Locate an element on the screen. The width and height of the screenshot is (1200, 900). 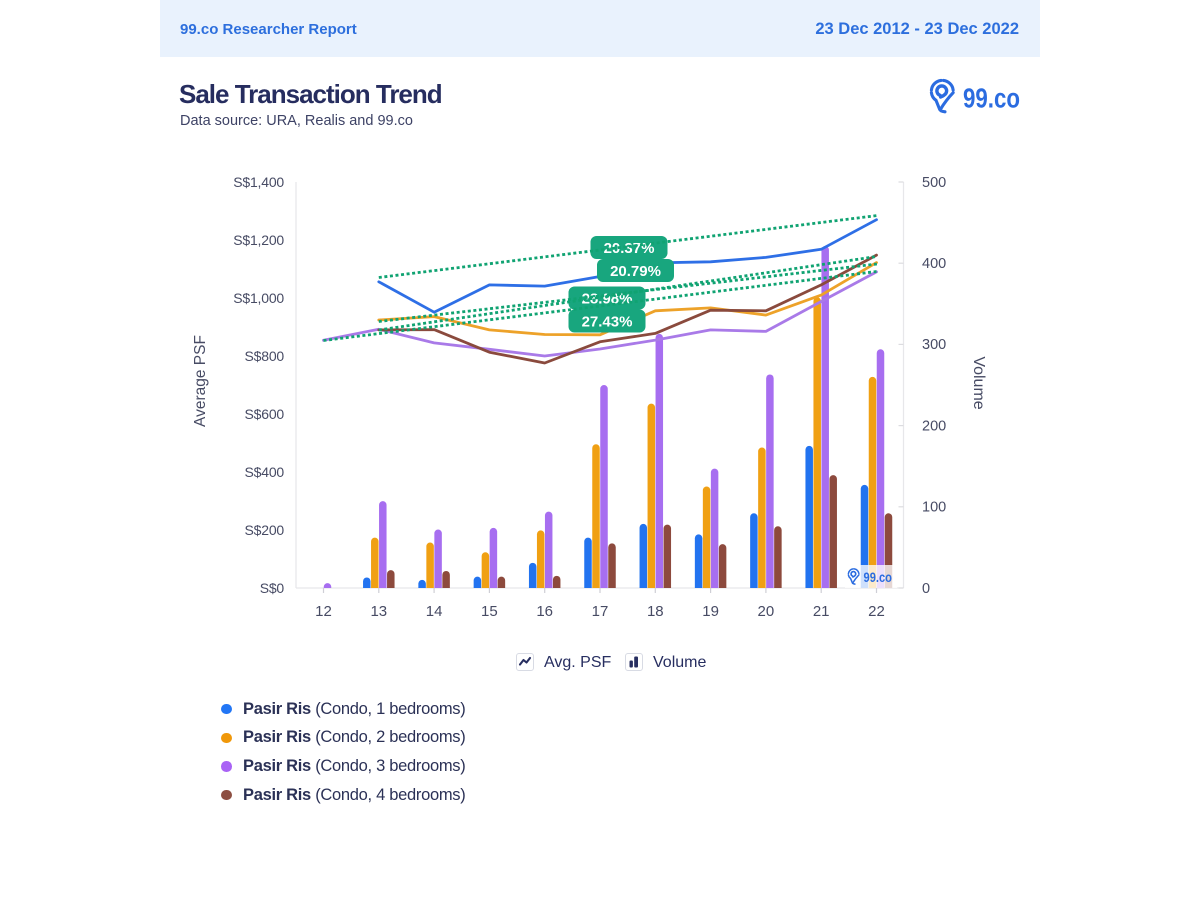
svg-text: 400 is located at coordinates (934, 264).